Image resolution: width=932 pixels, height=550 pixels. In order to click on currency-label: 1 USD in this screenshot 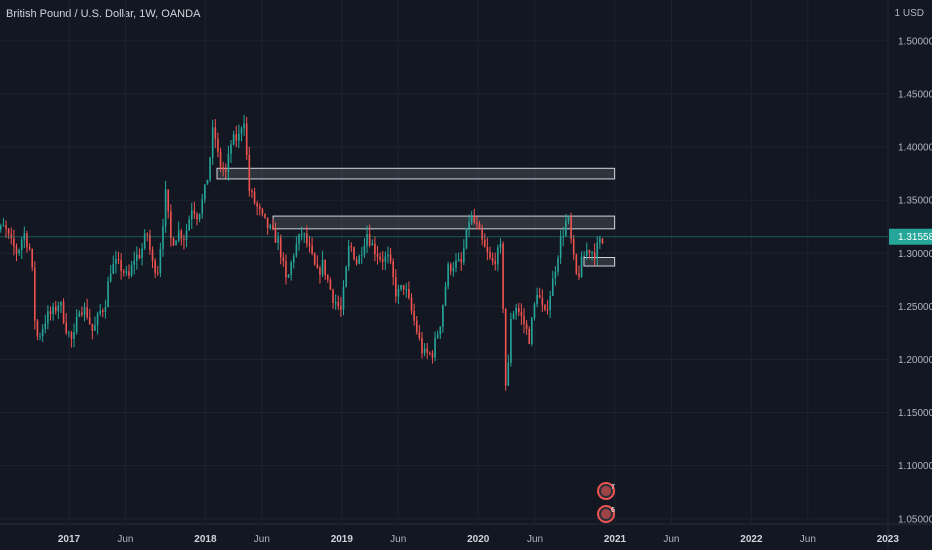, I will do `click(909, 13)`.